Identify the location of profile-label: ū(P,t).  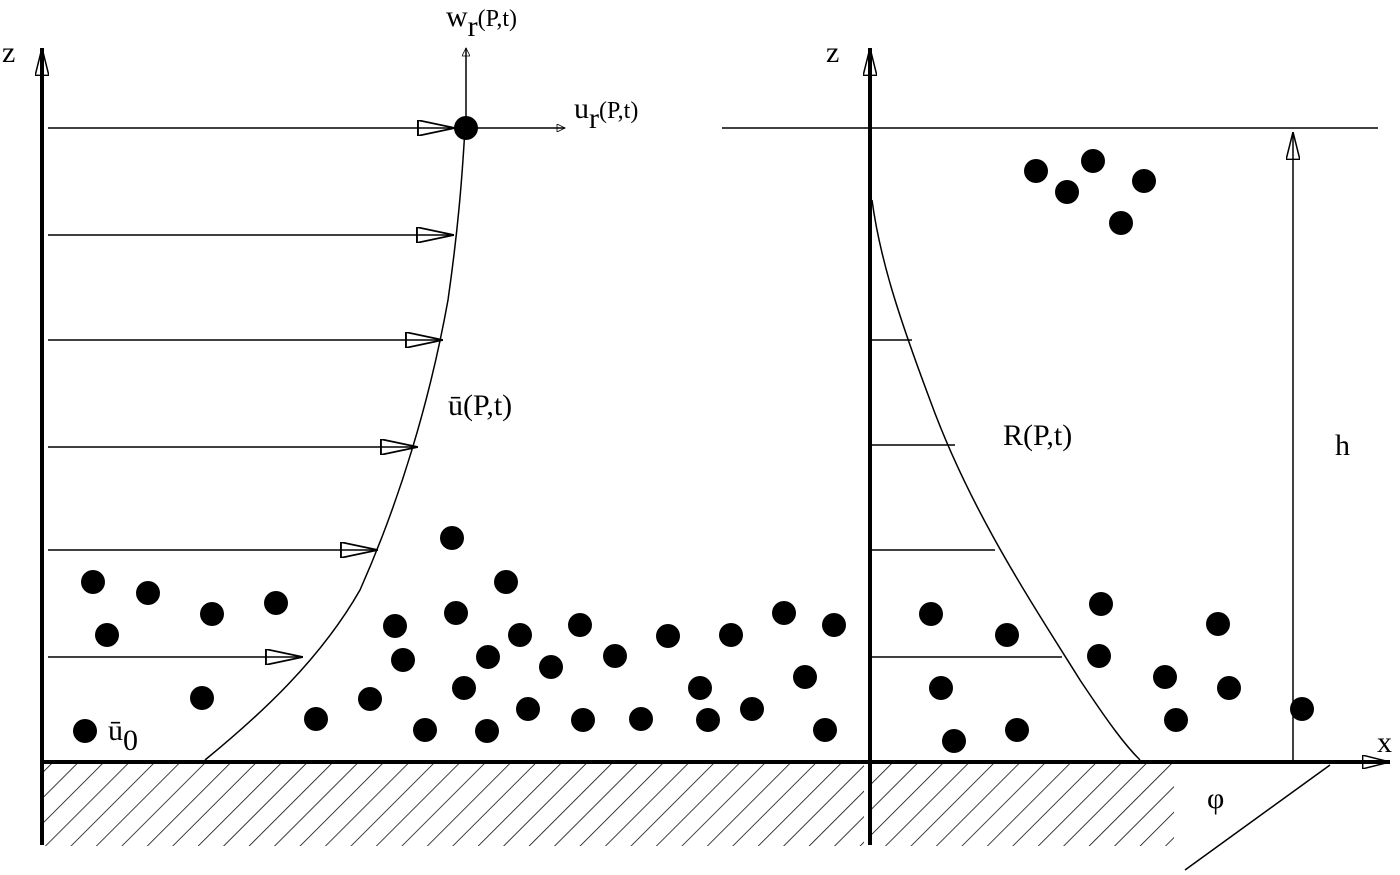
(480, 405).